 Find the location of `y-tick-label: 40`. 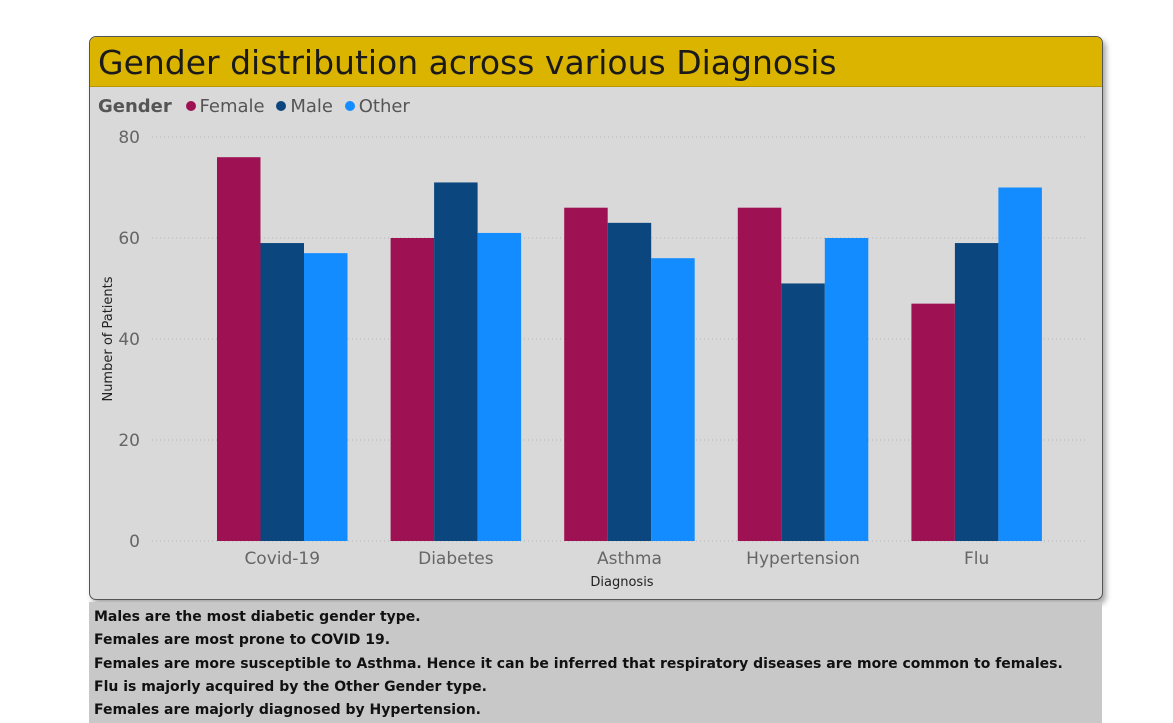

y-tick-label: 40 is located at coordinates (129, 340).